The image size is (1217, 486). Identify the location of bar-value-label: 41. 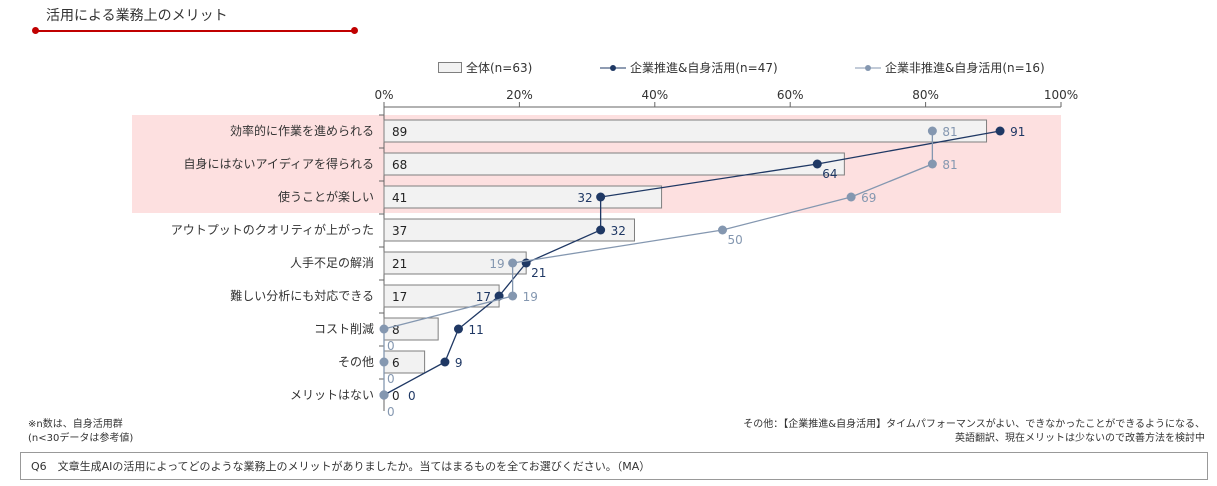
(399, 198).